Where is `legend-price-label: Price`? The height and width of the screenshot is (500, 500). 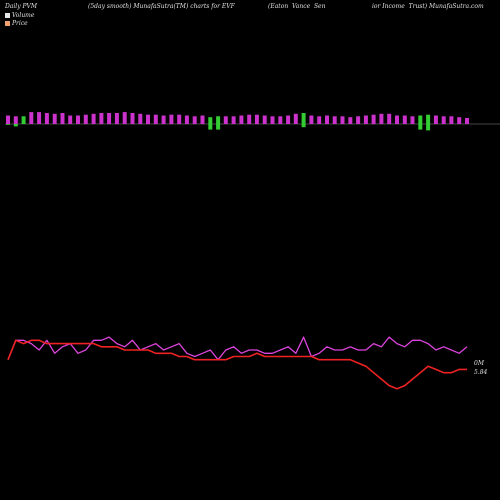 legend-price-label: Price is located at coordinates (20, 23).